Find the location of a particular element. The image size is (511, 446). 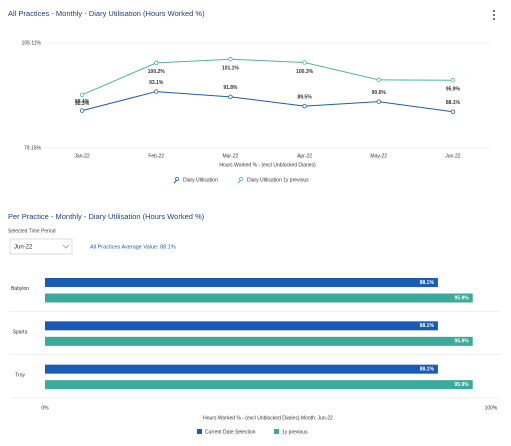

x-tick-label: Feb-22 is located at coordinates (156, 156).